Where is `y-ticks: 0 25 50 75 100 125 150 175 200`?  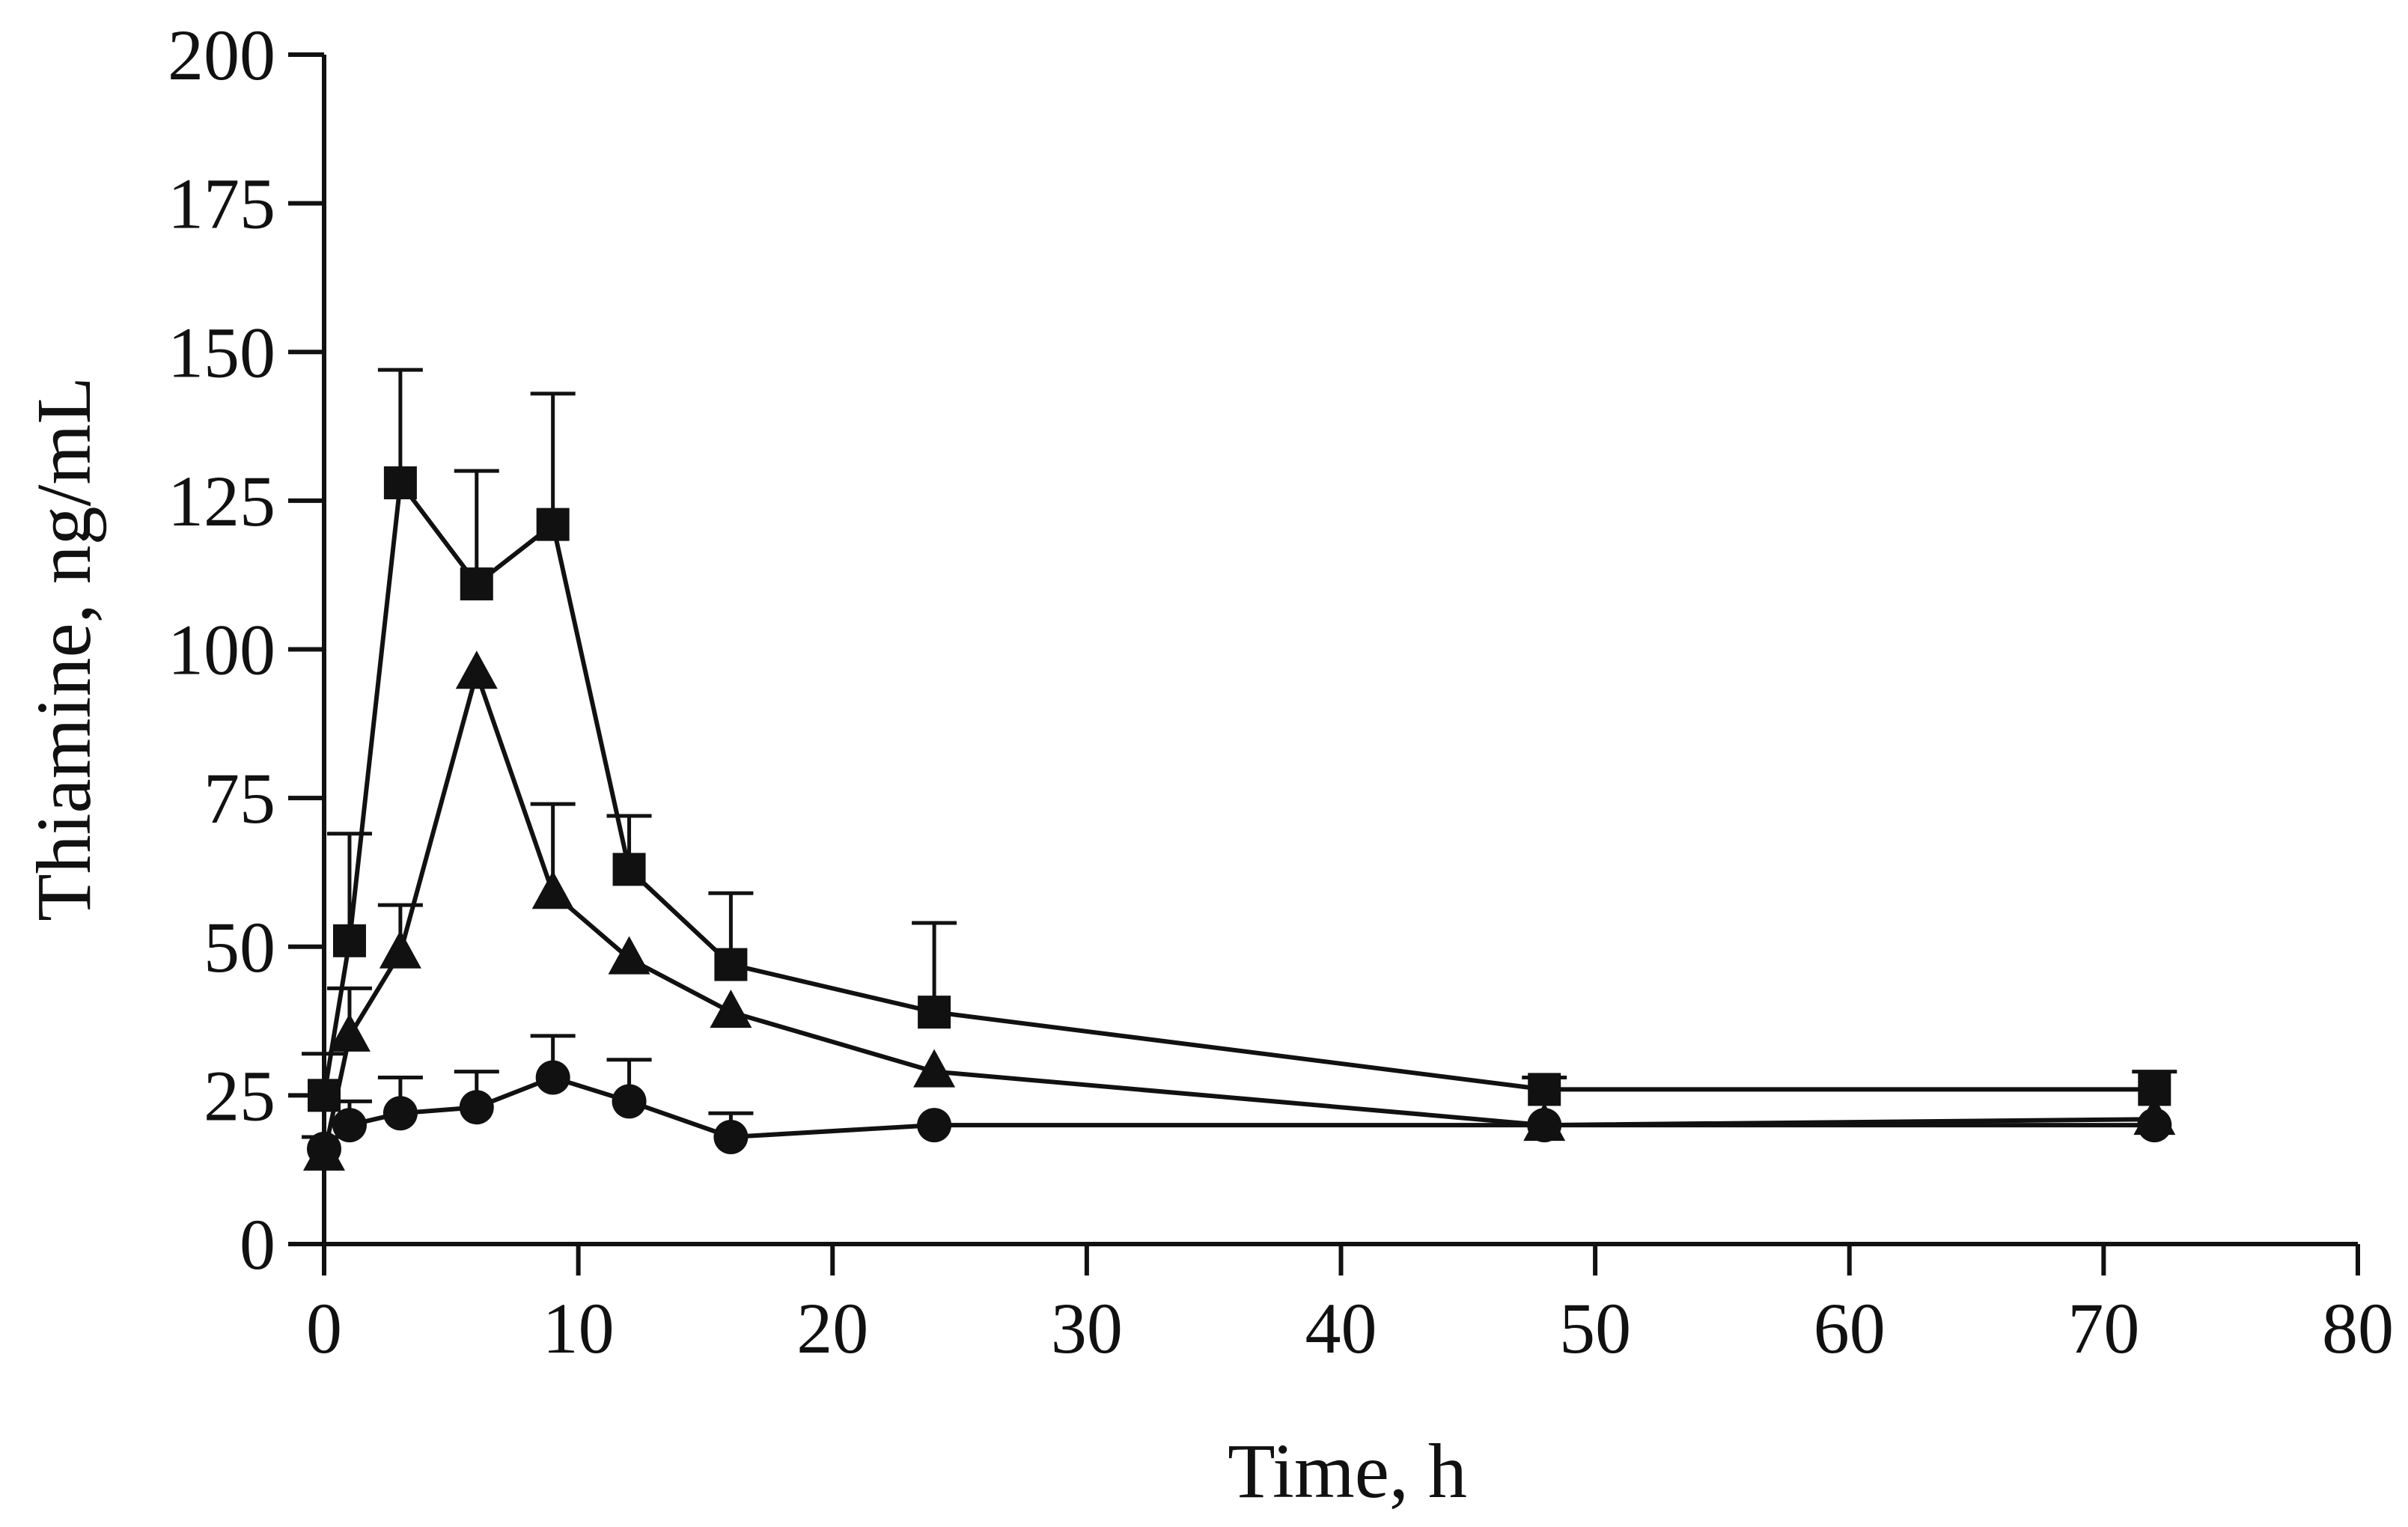
y-ticks: 0 25 50 75 100 125 150 175 200 is located at coordinates (246, 649).